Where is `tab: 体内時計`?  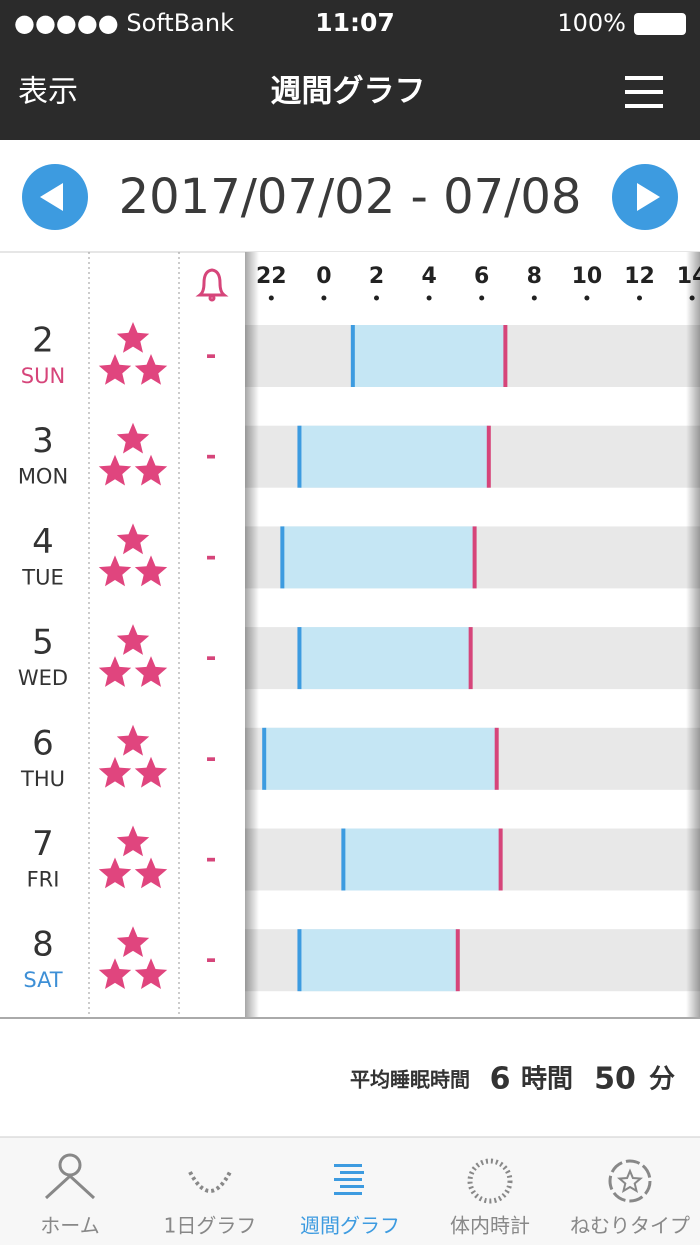 tab: 体内時計 is located at coordinates (490, 1198).